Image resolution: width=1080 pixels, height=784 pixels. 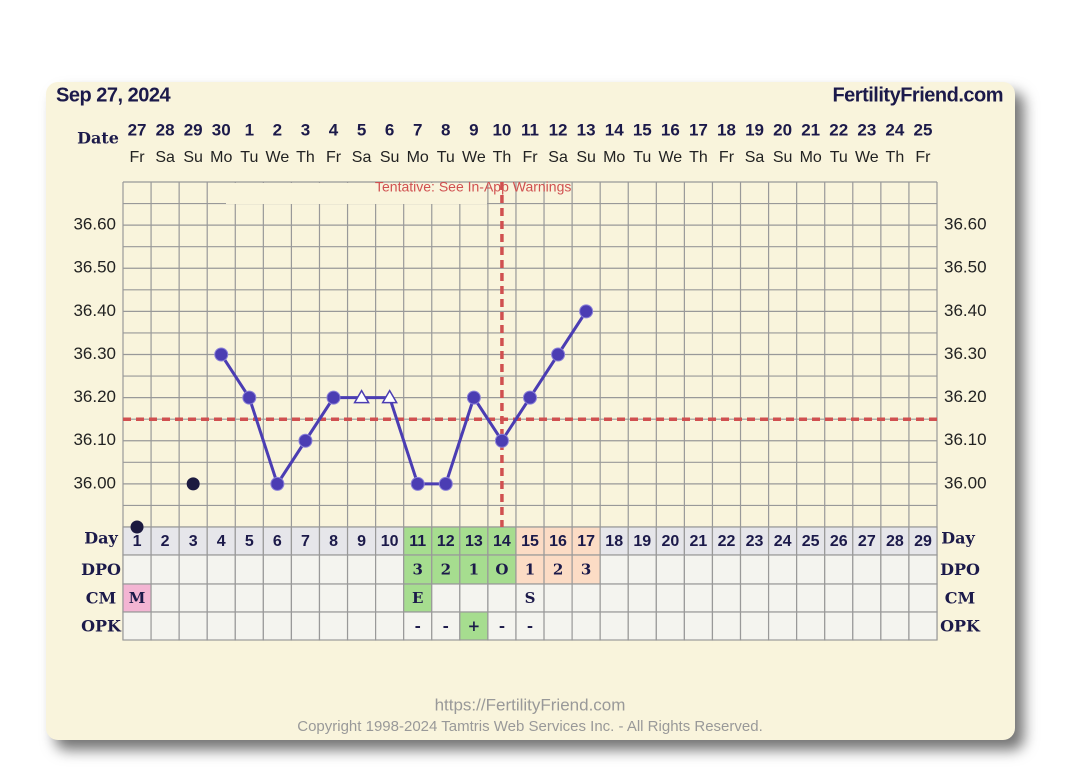 What do you see at coordinates (221, 129) in the screenshot?
I see `date-label: 30` at bounding box center [221, 129].